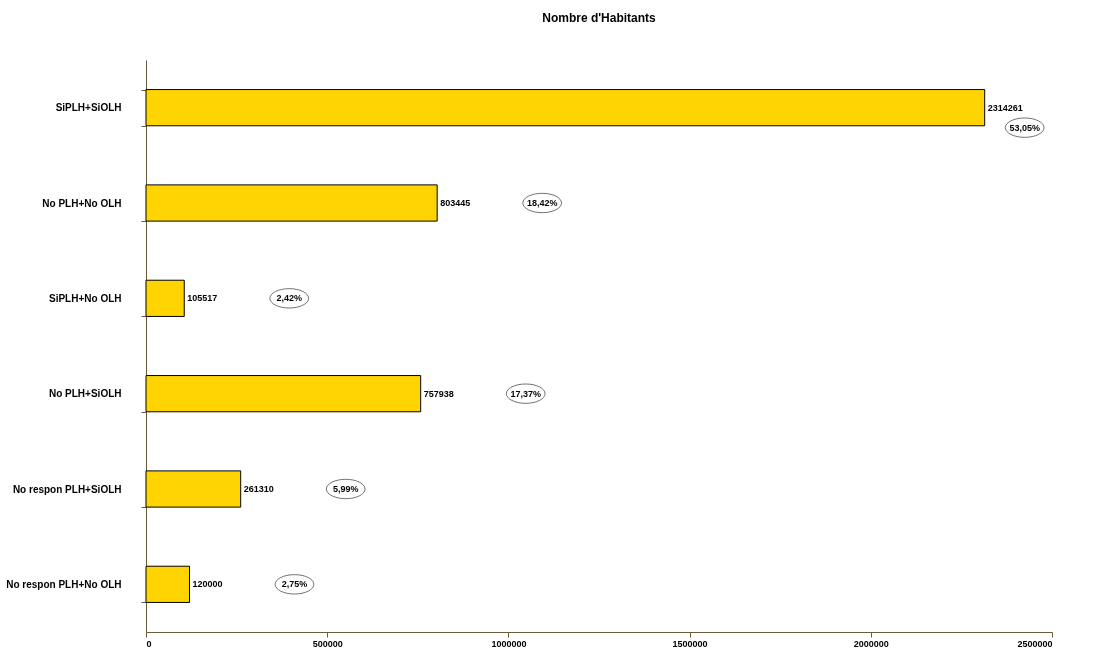 The width and height of the screenshot is (1100, 664). Describe the element at coordinates (455, 203) in the screenshot. I see `data-label: 803445` at that location.